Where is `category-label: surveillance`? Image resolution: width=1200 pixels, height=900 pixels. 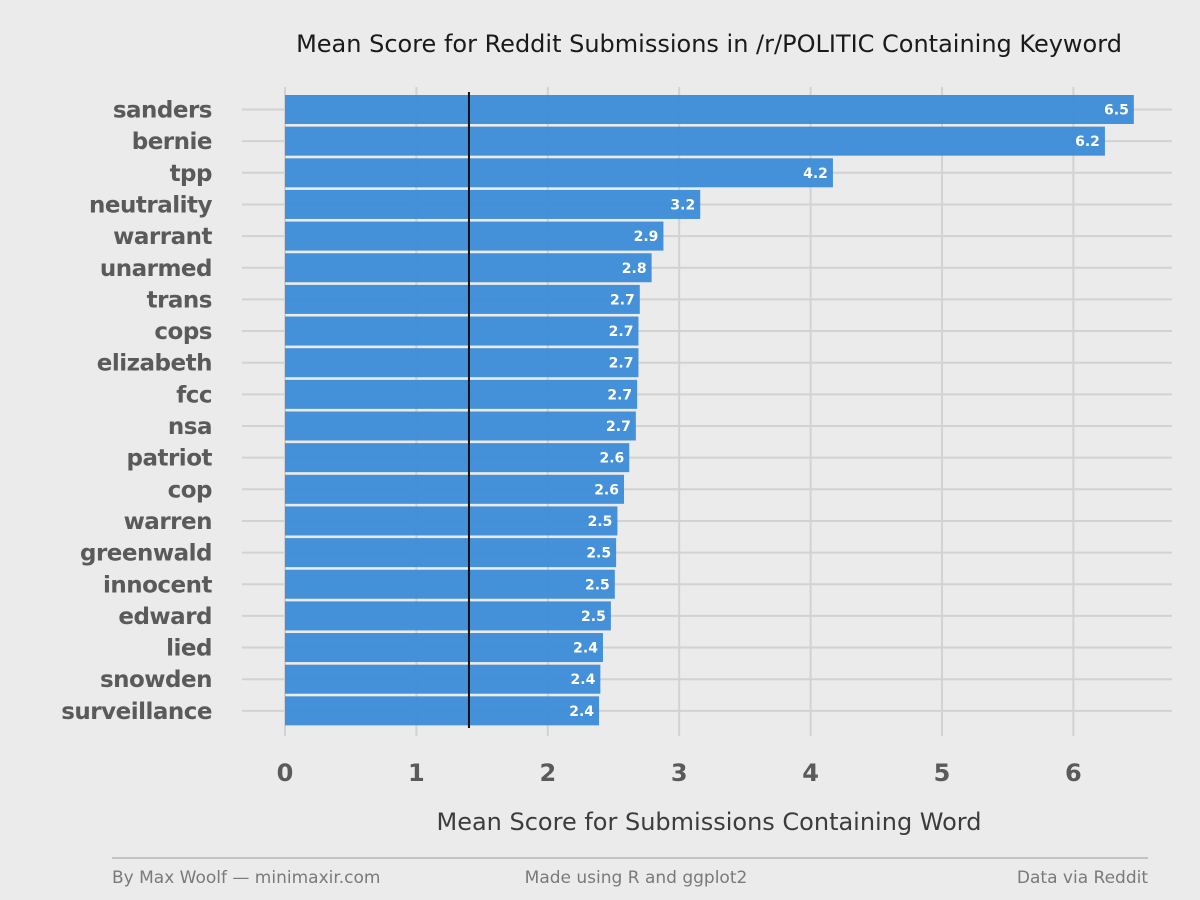 category-label: surveillance is located at coordinates (136, 712).